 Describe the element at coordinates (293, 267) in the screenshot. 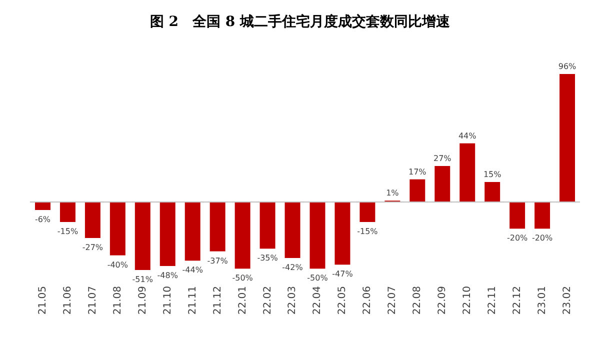

I see `data-label: -42%` at that location.